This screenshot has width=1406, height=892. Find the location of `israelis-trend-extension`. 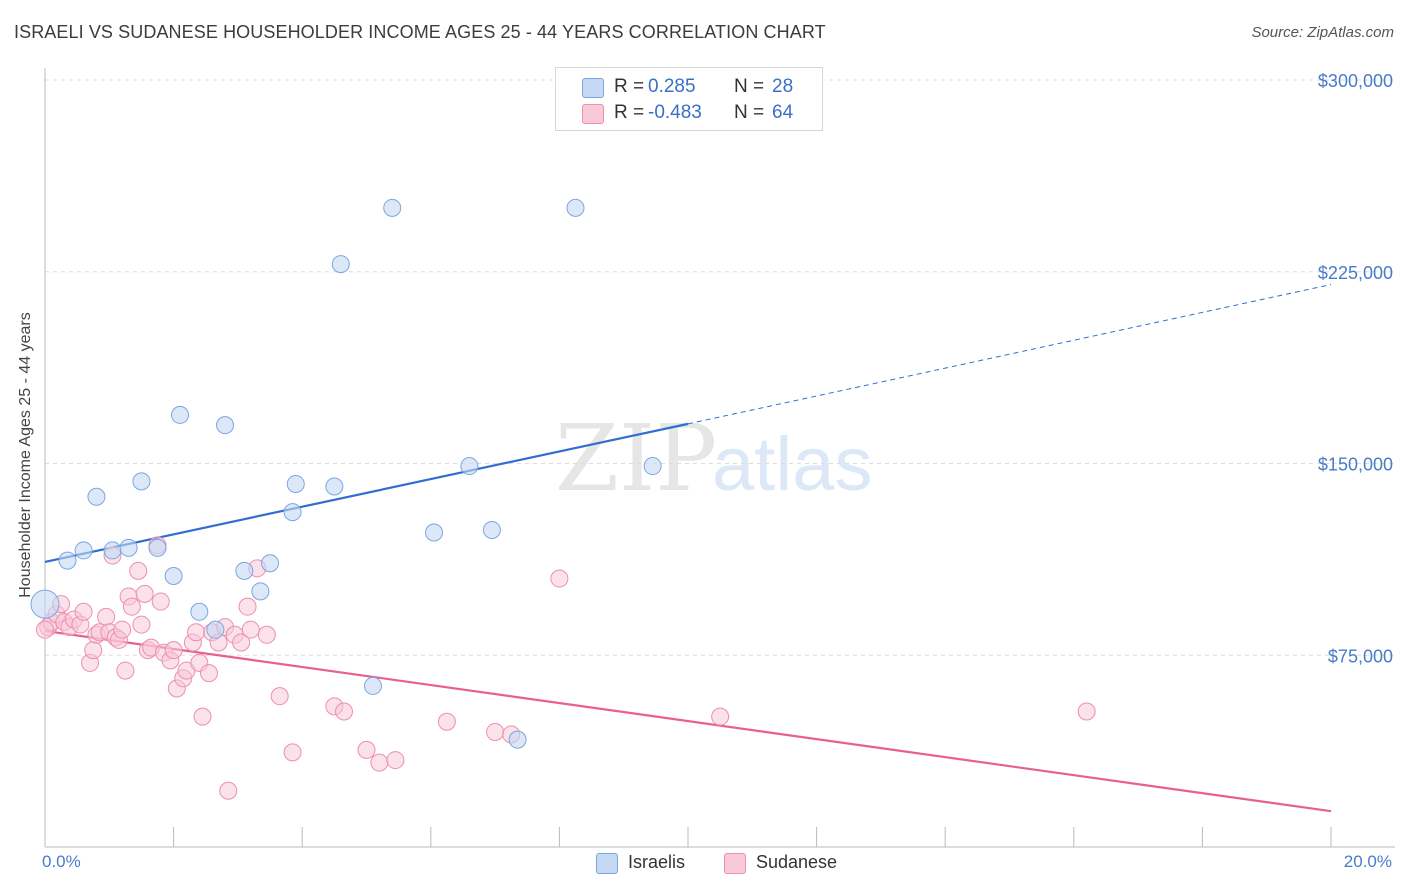

israelis-trend-extension is located at coordinates (1009, 354).